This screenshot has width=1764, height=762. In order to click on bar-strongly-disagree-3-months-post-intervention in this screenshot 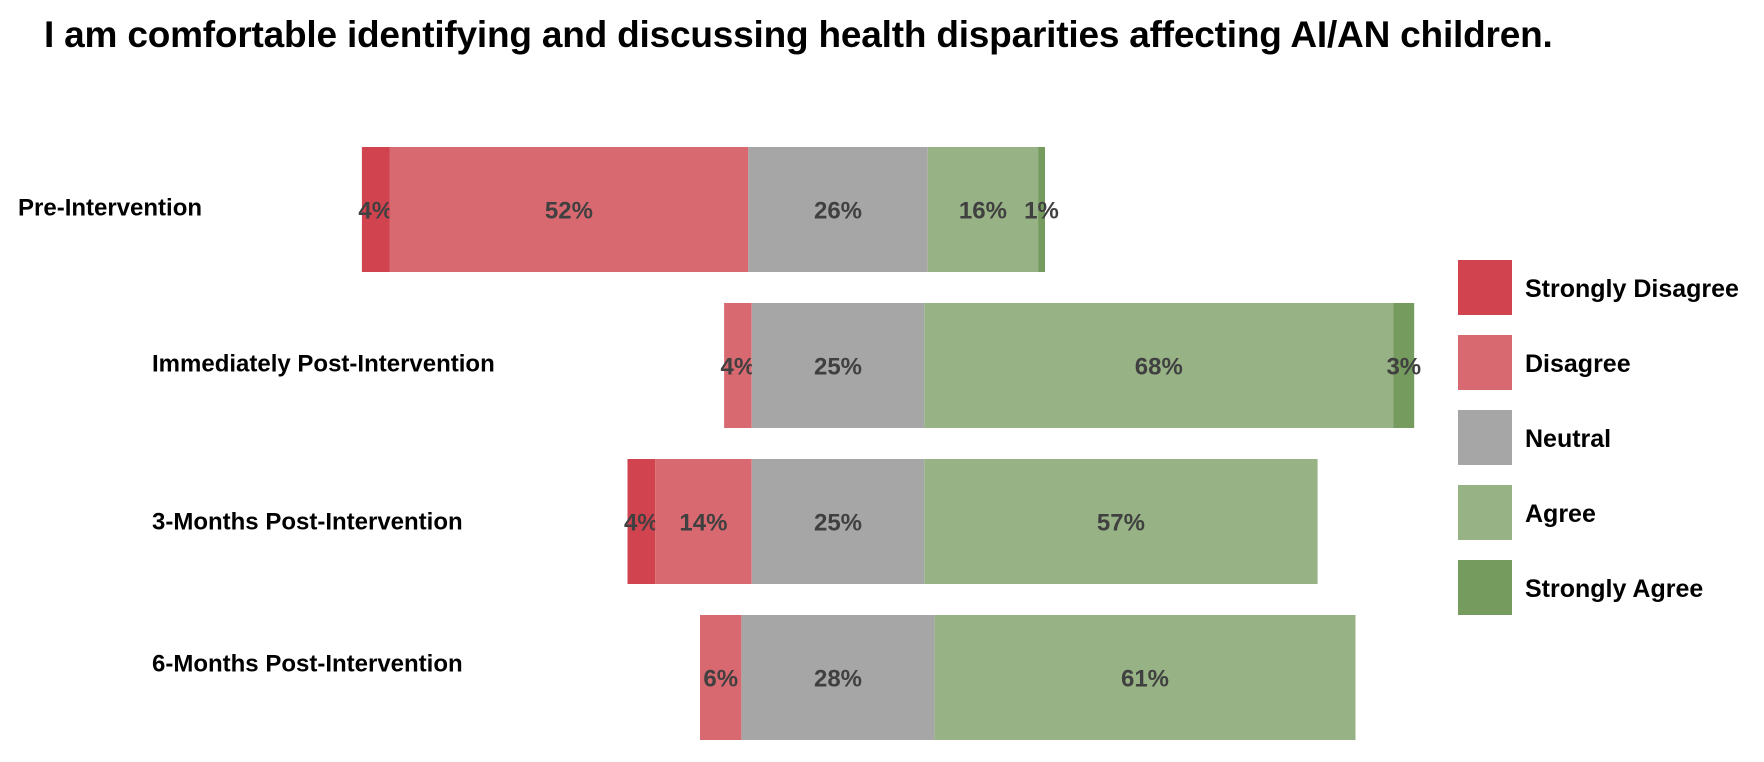, I will do `click(641, 521)`.